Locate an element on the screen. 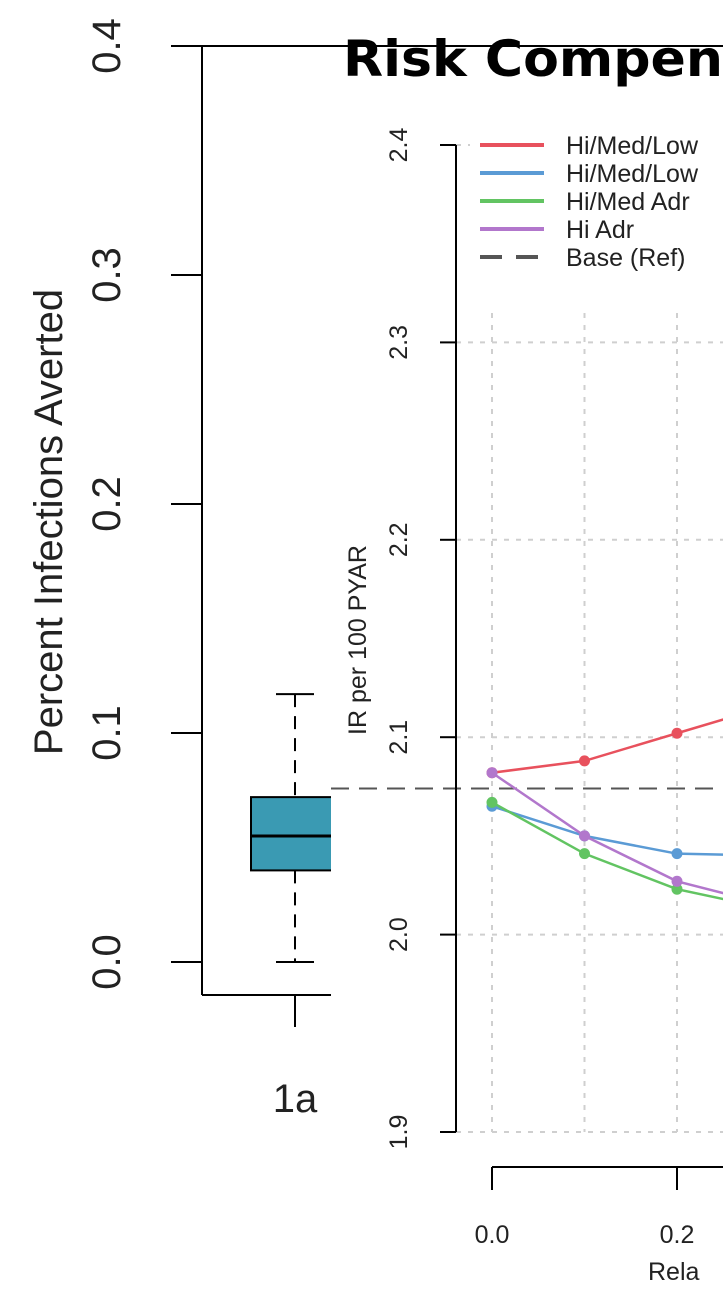  linechart-y-axis-label: IR per 100 PYAR is located at coordinates (358, 640).